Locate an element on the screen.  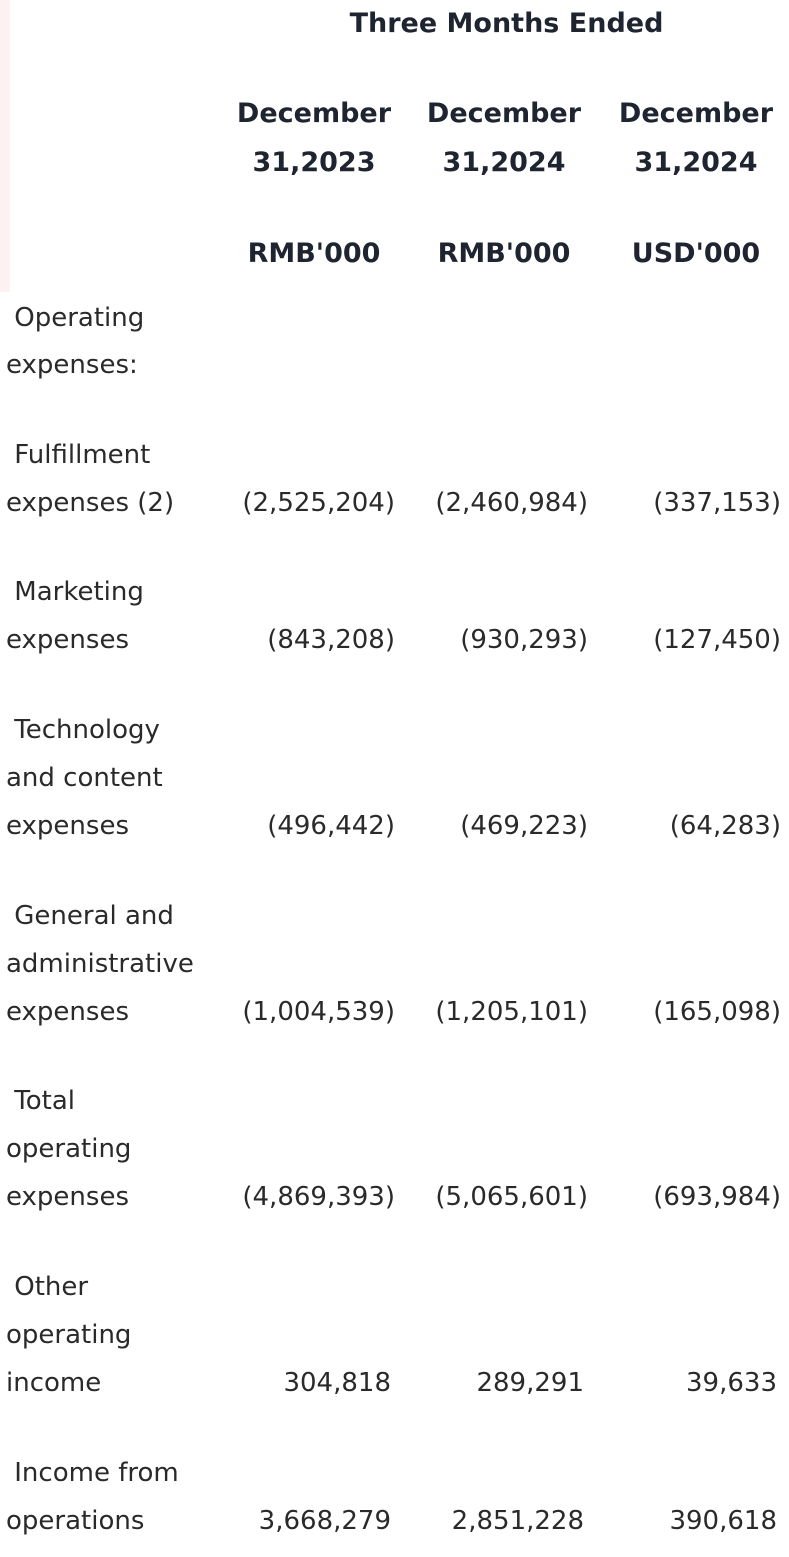
row-label-line: Total is located at coordinates (40, 1101).